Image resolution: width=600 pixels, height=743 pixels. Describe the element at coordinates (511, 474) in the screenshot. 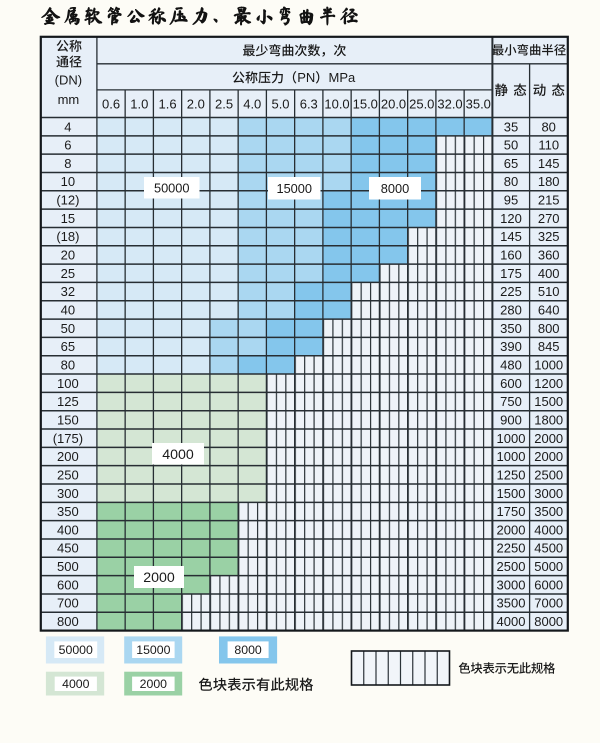

I see `svg-text: 1250` at that location.